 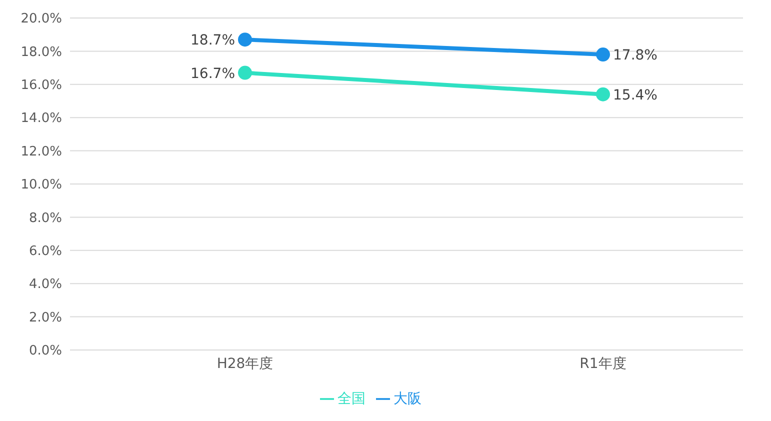 I want to click on data-label: 17.8%, so click(x=635, y=56).